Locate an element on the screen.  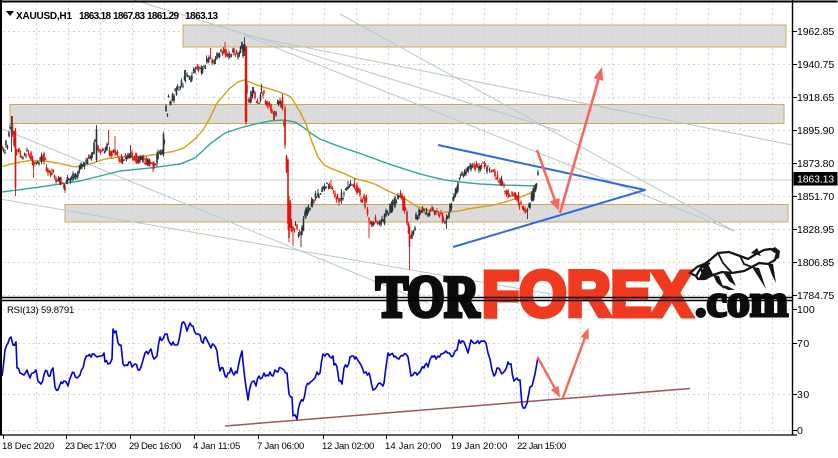
svg-text: 7 Jan 06:00 is located at coordinates (280, 446).